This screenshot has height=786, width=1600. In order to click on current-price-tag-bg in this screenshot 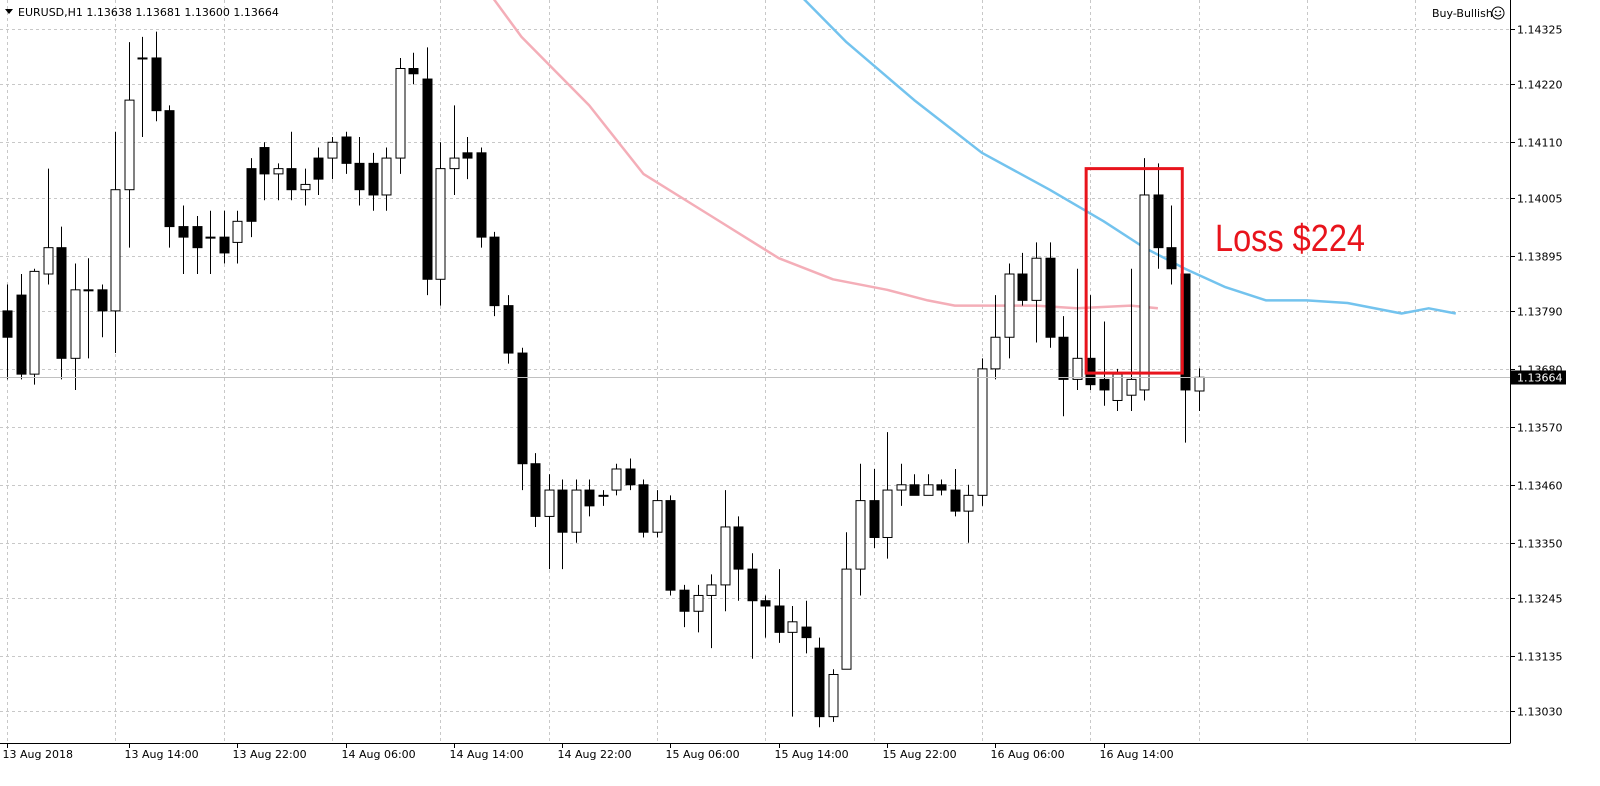, I will do `click(1538, 377)`.